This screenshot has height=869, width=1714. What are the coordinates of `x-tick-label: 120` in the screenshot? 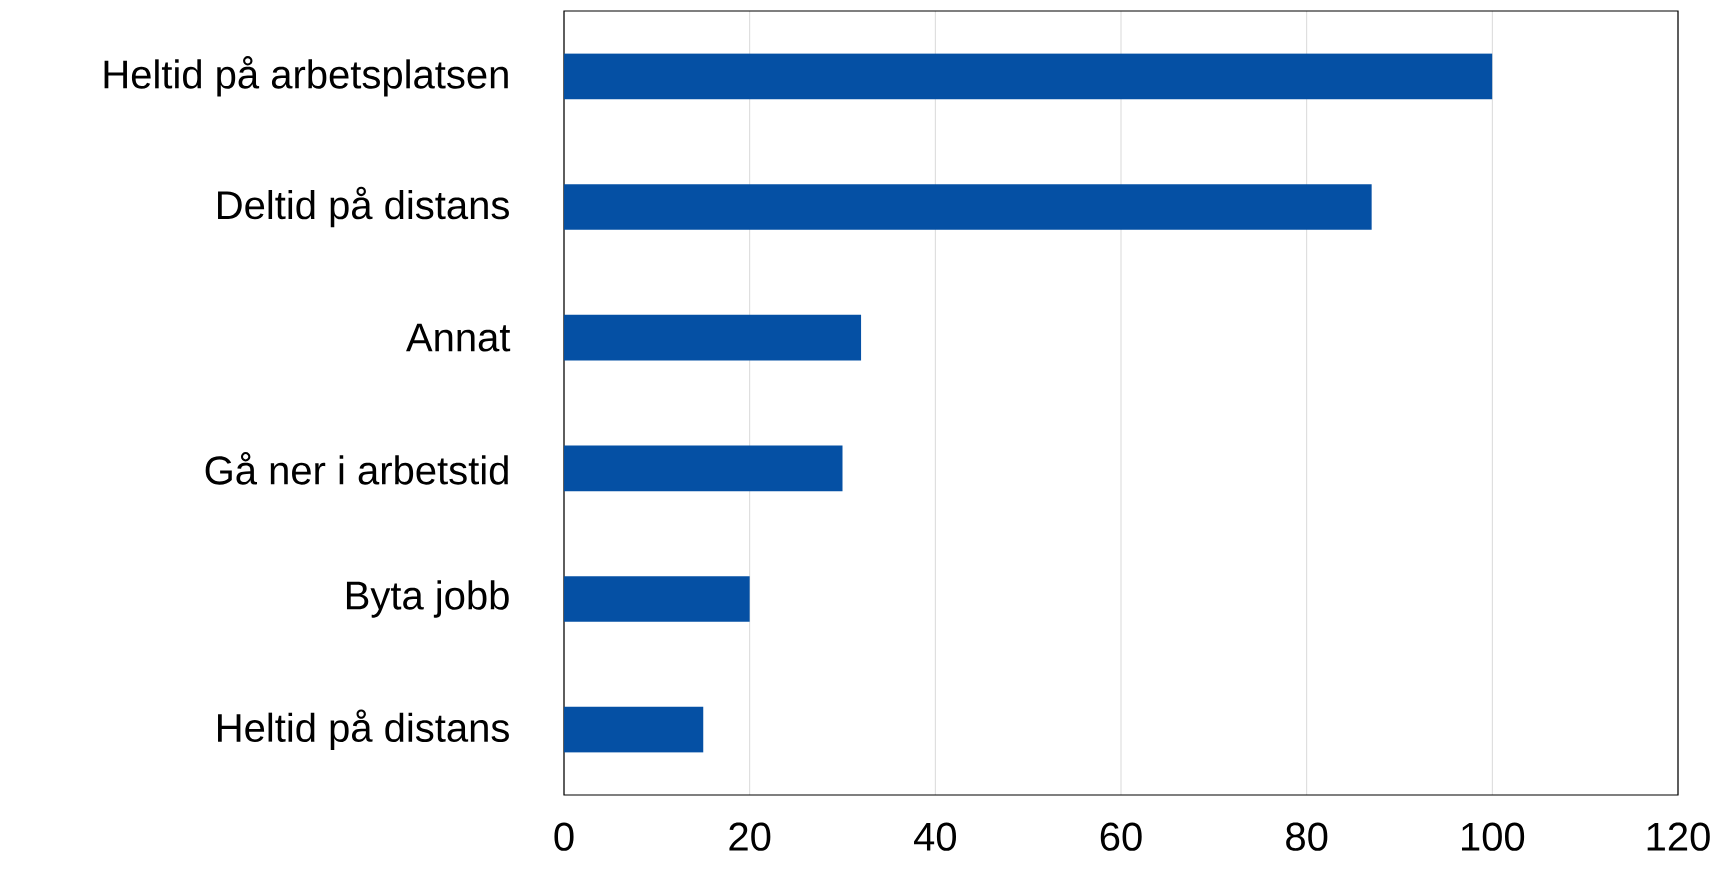 It's located at (1678, 836).